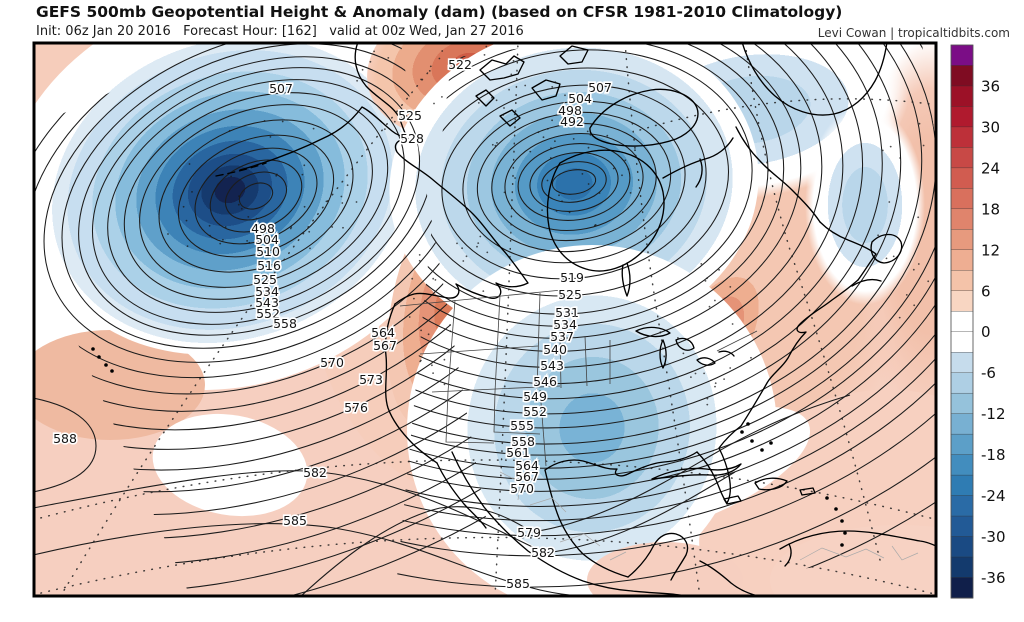 The image size is (1024, 622). What do you see at coordinates (698, 158) in the screenshot?
I see `hudson-strait` at bounding box center [698, 158].